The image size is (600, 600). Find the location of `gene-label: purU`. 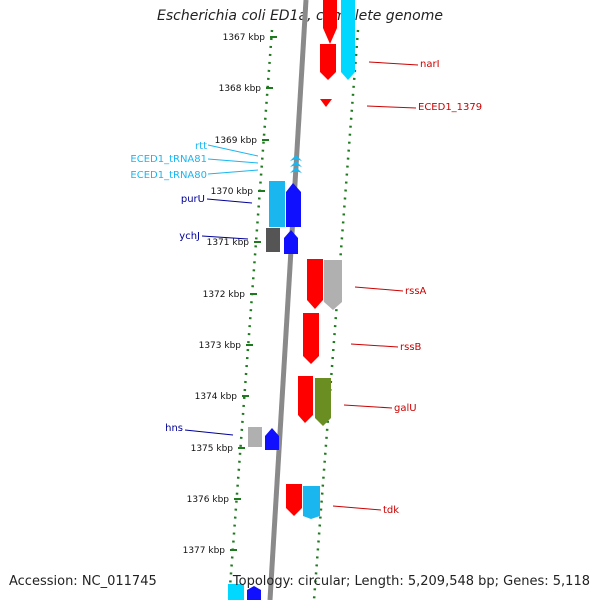

gene-label: purU is located at coordinates (193, 199).